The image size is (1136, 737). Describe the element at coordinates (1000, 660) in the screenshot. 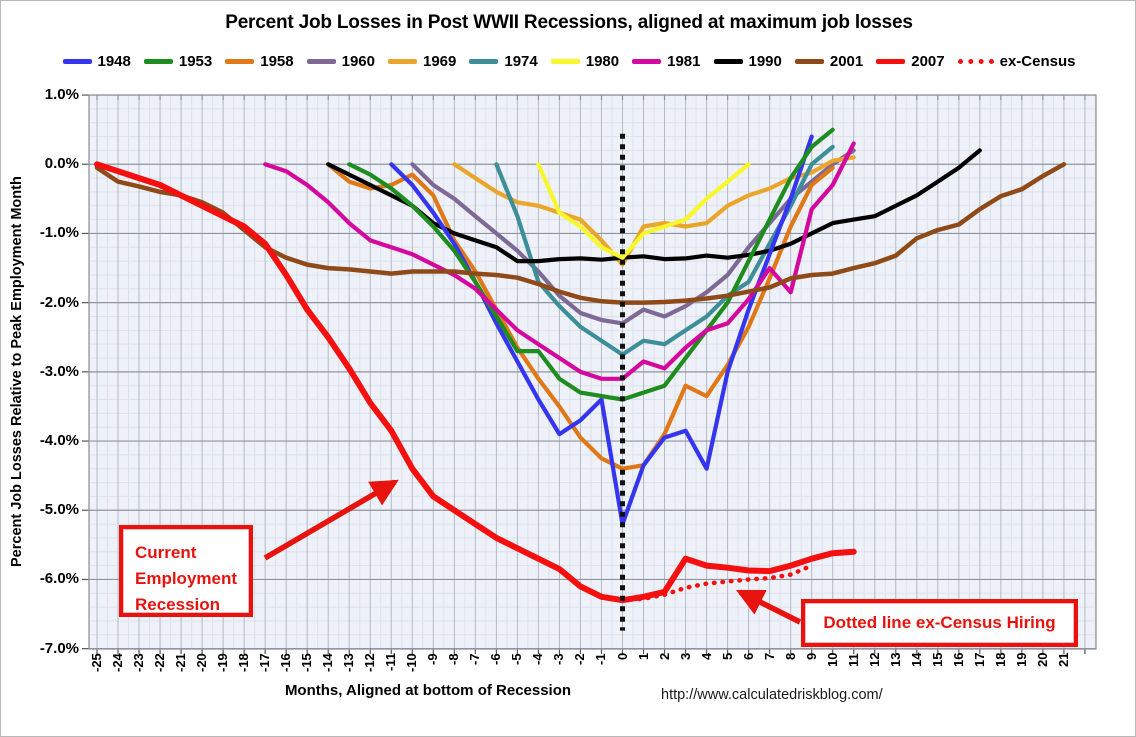

I see `x-tick-label: 18` at that location.